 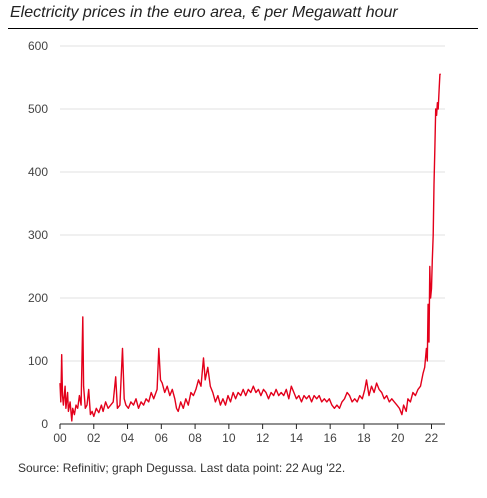 I want to click on x-axis-tick-labels: 00 02 04 06 08 10 12 14 16 18 20 22, so click(x=245, y=438).